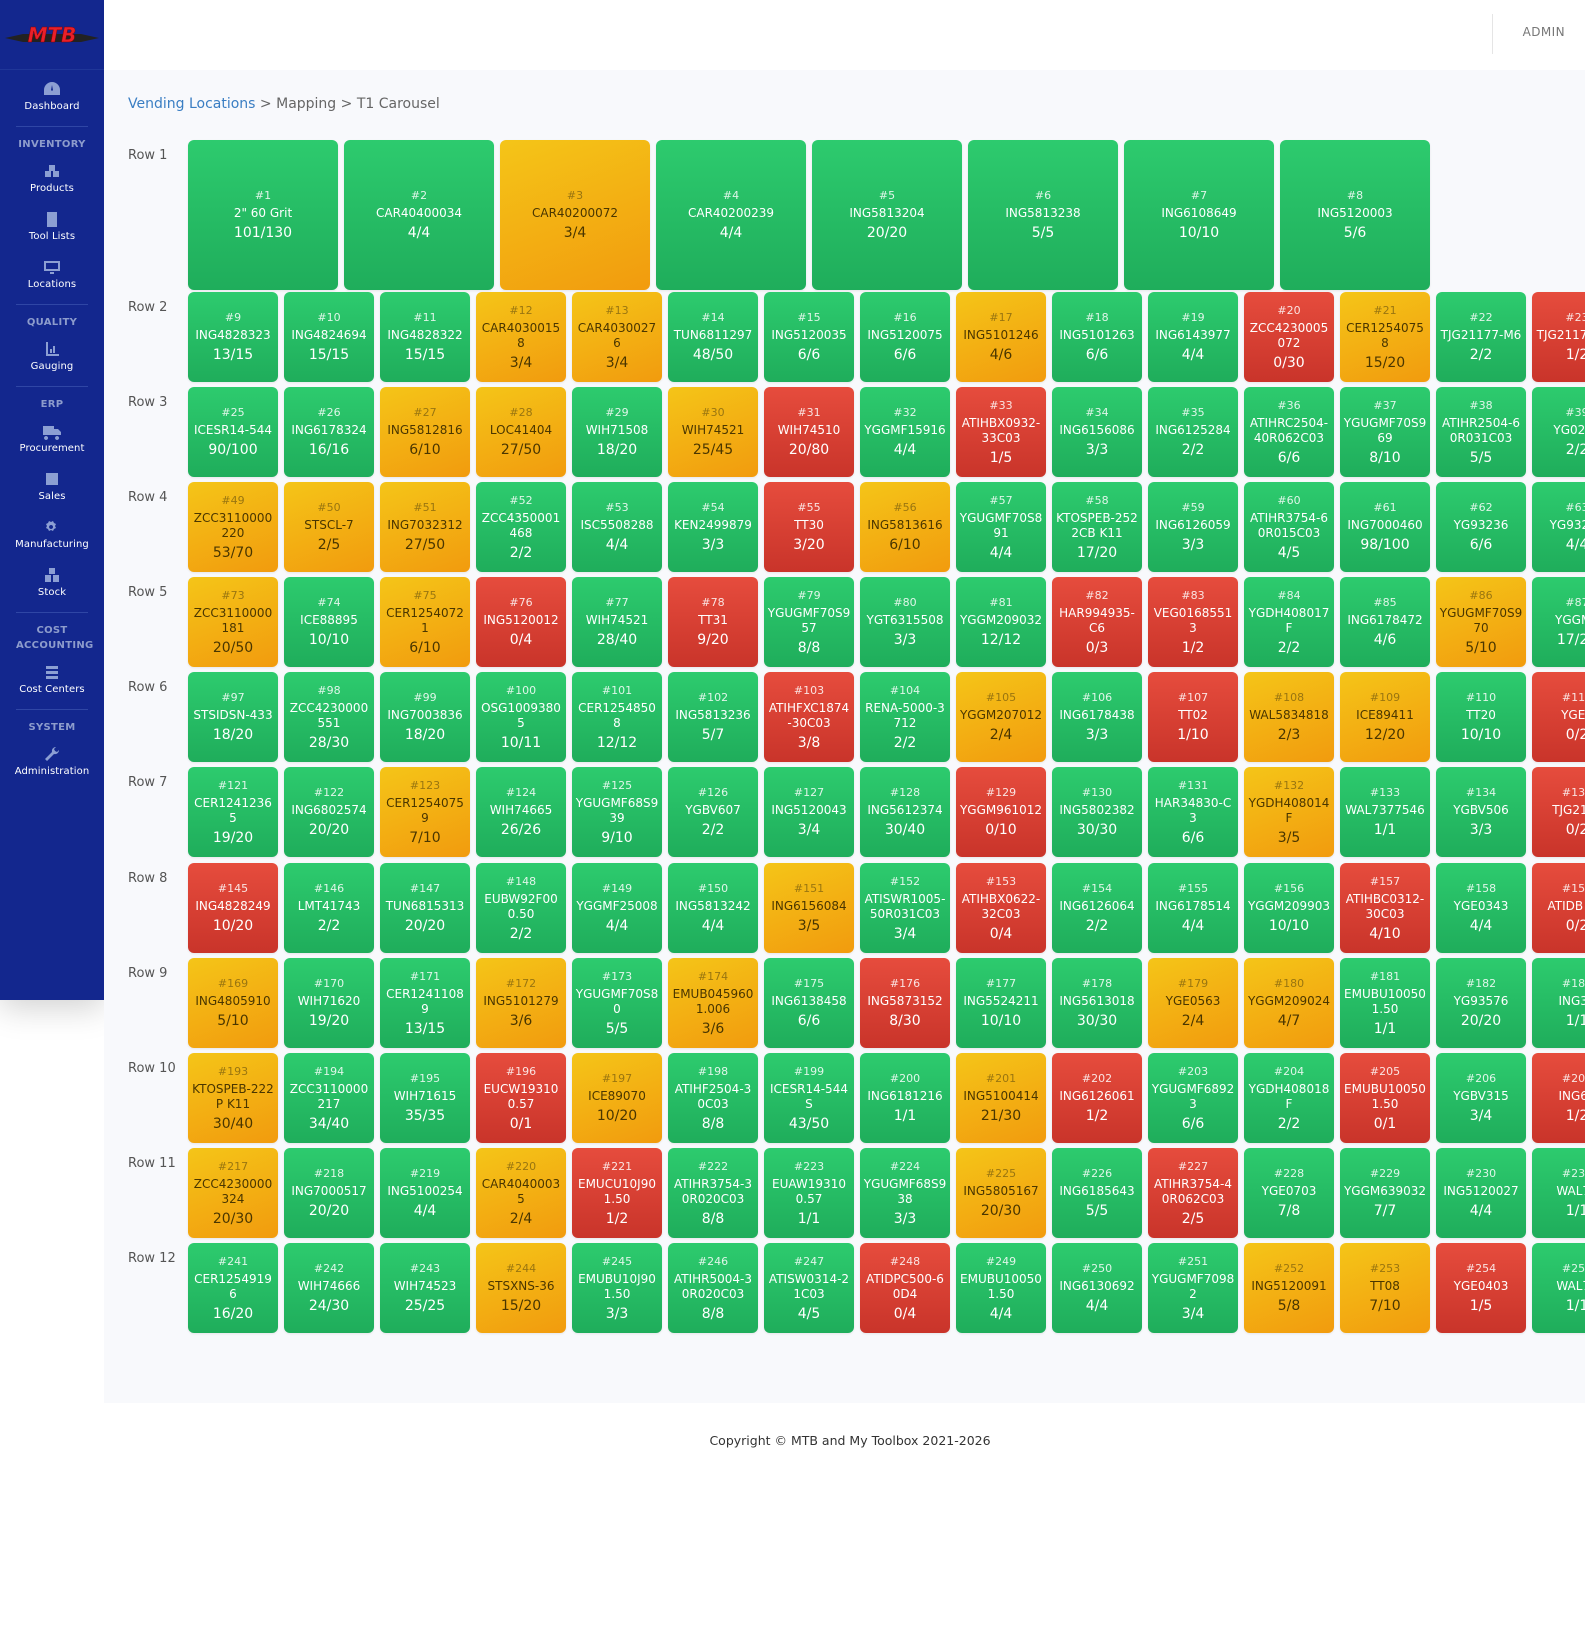  What do you see at coordinates (521, 717) in the screenshot?
I see `slot-cell: #100 OSG10093805 10/11` at bounding box center [521, 717].